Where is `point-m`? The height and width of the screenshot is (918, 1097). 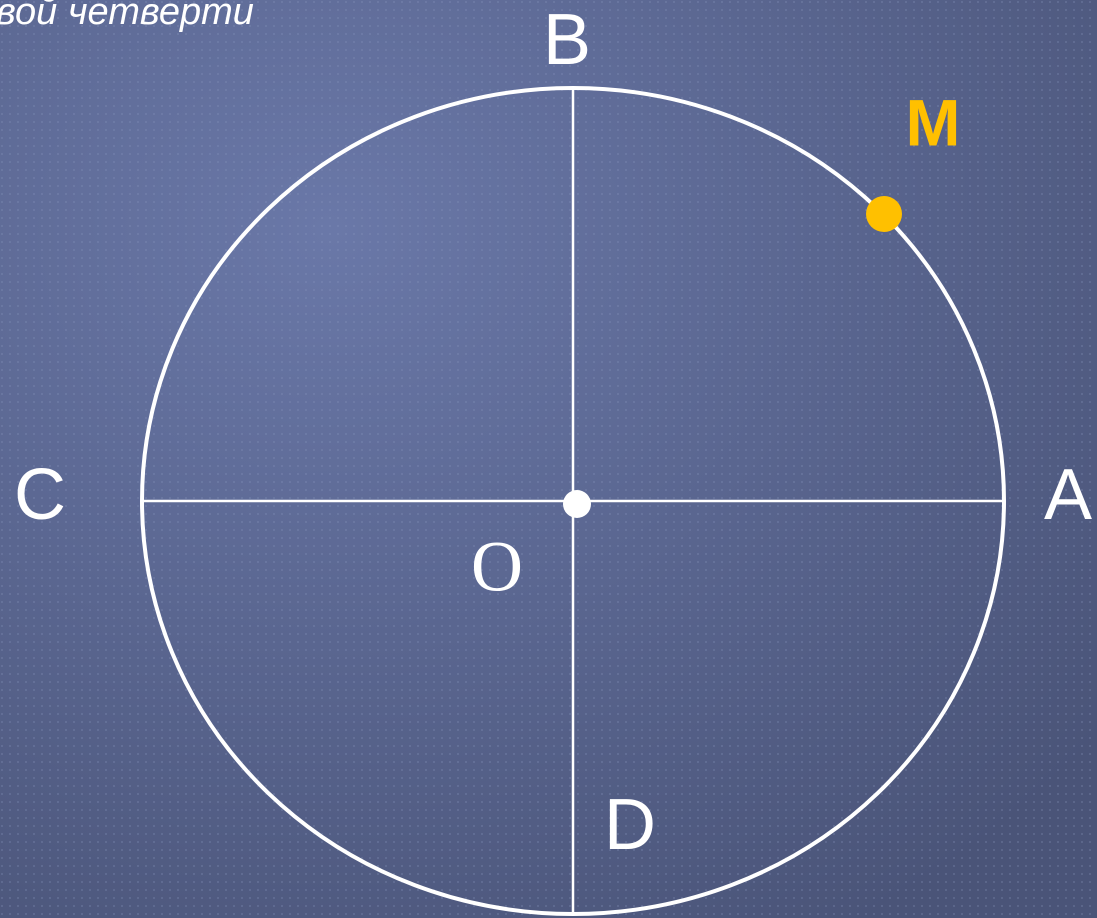
point-m is located at coordinates (884, 214).